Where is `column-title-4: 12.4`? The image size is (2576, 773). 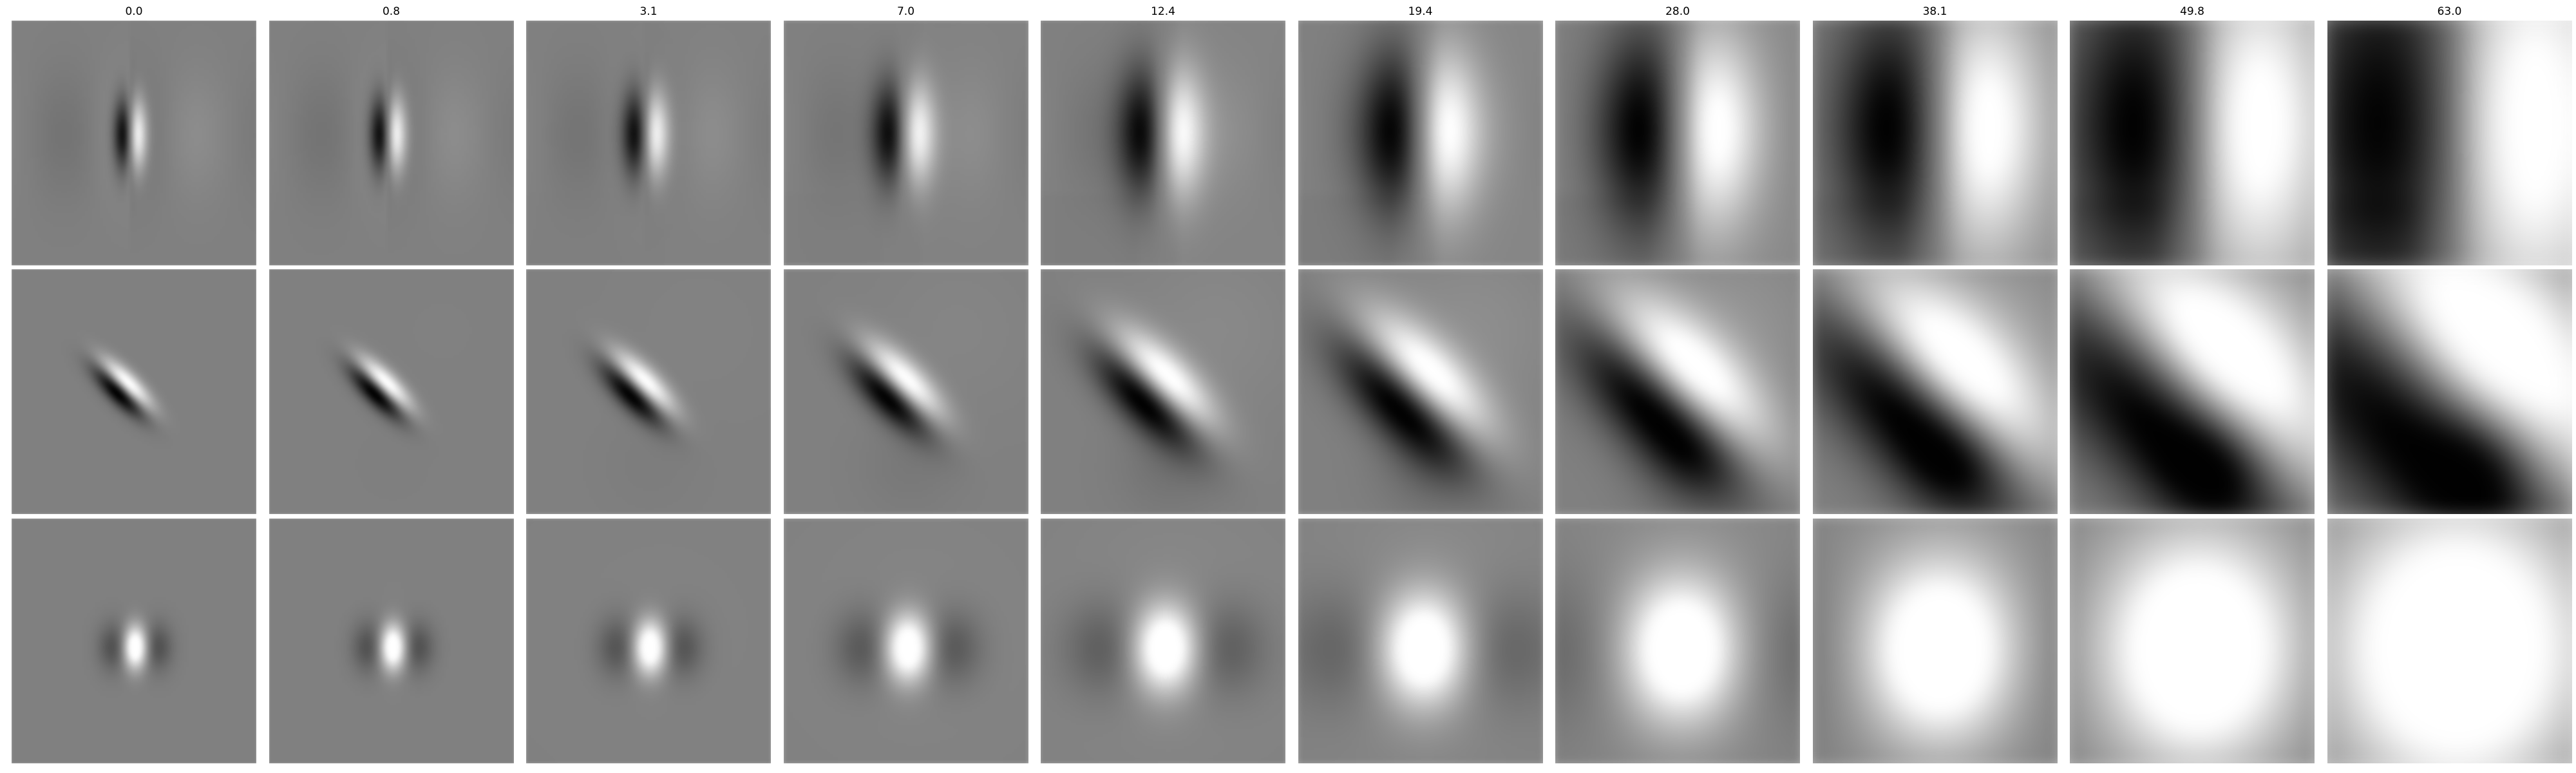
column-title-4: 12.4 is located at coordinates (1163, 11).